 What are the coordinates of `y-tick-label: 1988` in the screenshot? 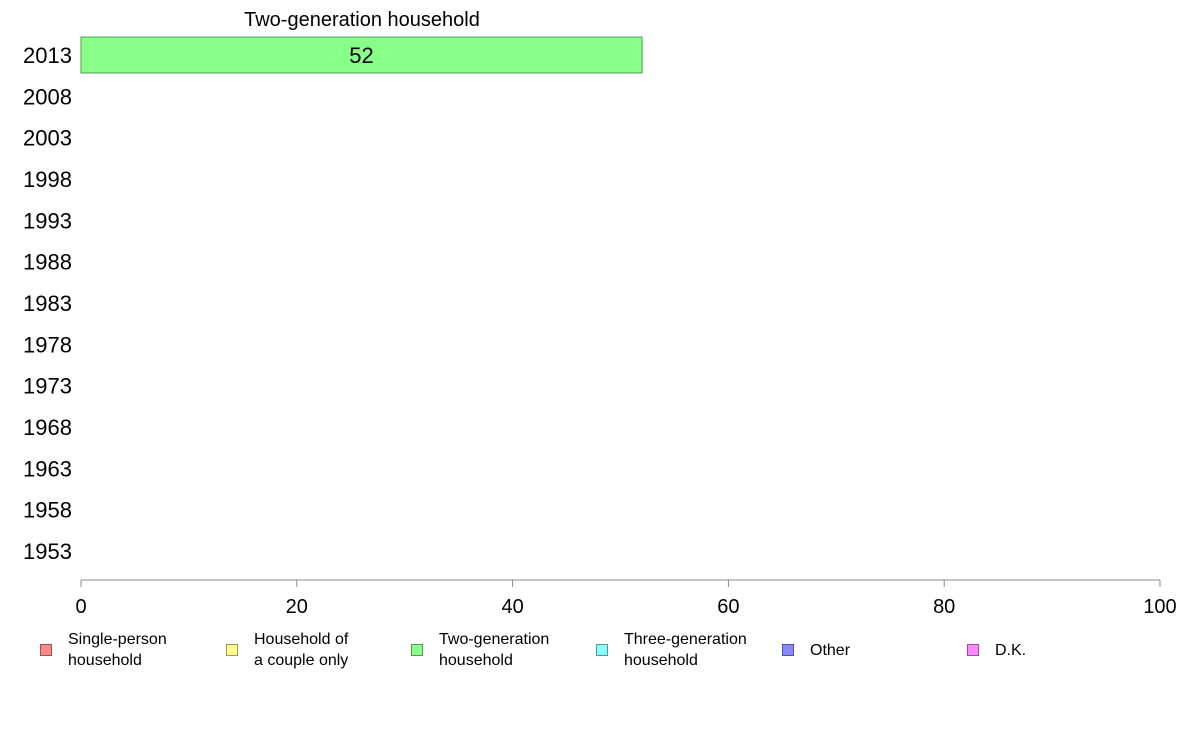 It's located at (47, 262).